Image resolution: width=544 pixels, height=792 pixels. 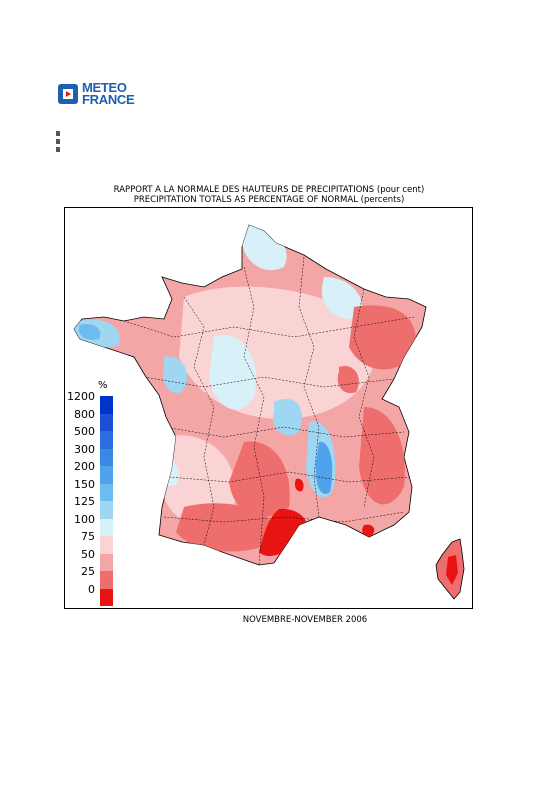 What do you see at coordinates (108, 99) in the screenshot?
I see `logo-line-2: FRANCE` at bounding box center [108, 99].